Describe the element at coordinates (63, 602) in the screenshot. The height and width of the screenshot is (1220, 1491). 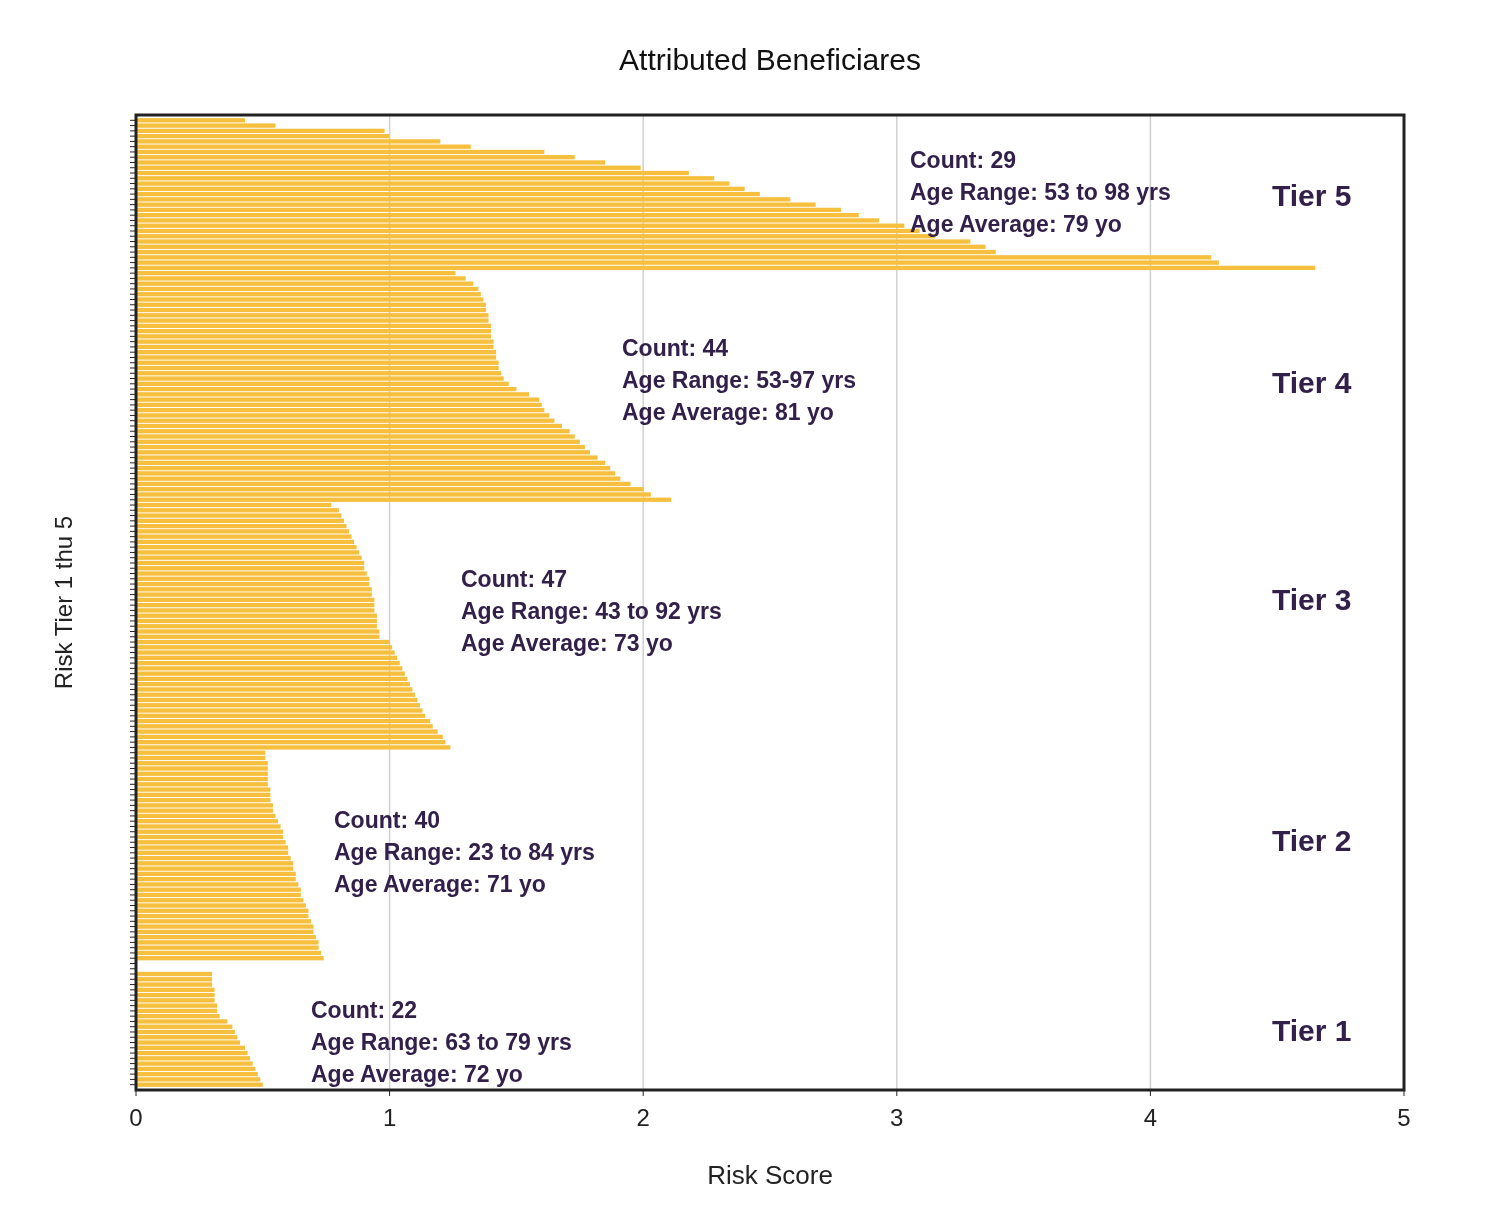
I see `y-axis-title: Risk Tier 1 thu 5` at that location.